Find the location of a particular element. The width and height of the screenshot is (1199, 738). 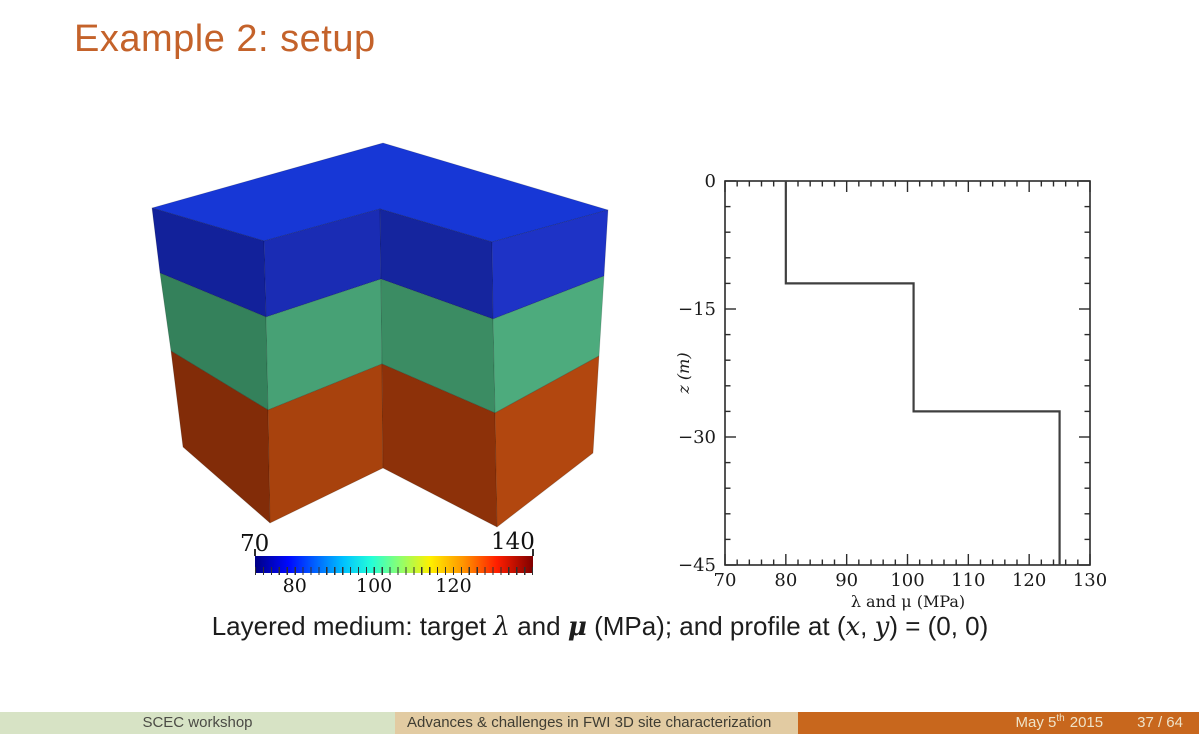

svg-text: 110 is located at coordinates (968, 580).